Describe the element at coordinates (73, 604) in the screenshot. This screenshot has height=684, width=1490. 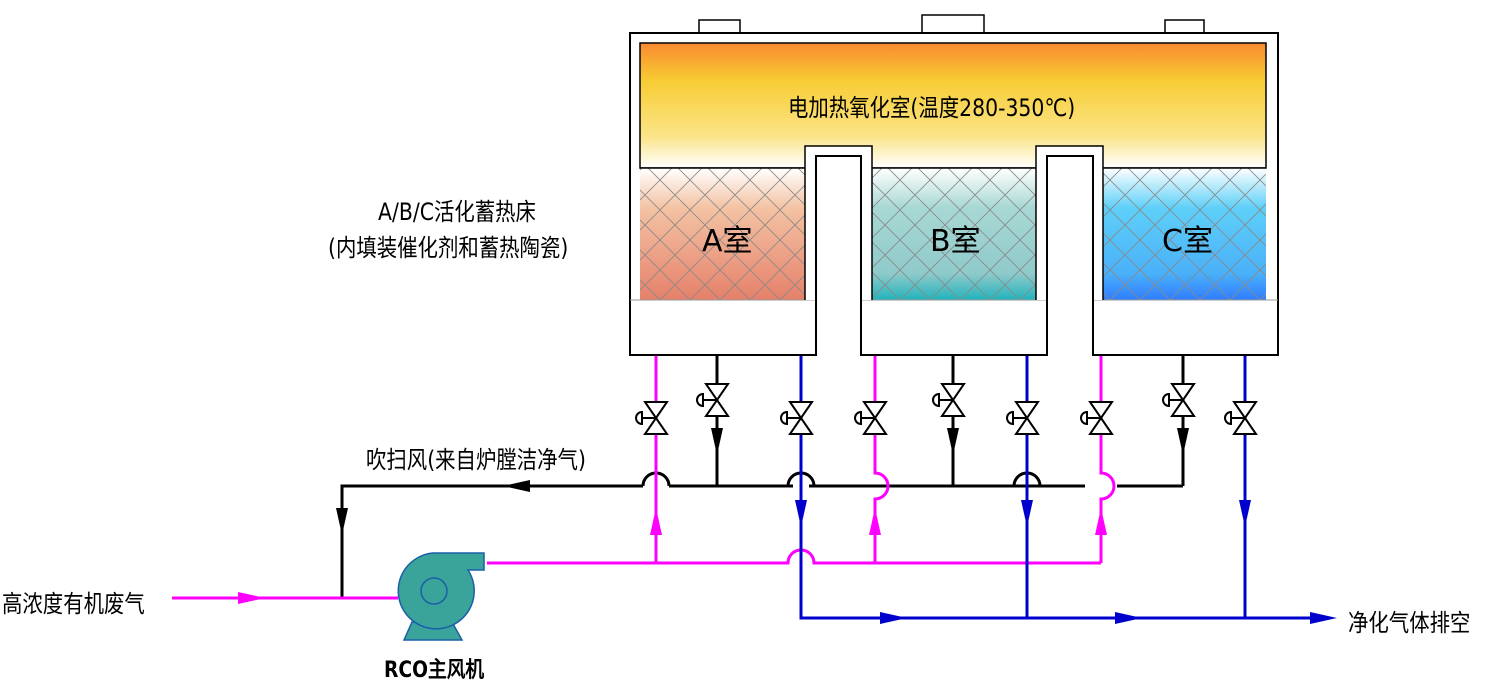
I see `inlet-gas-label: 高浓度有机废气` at that location.